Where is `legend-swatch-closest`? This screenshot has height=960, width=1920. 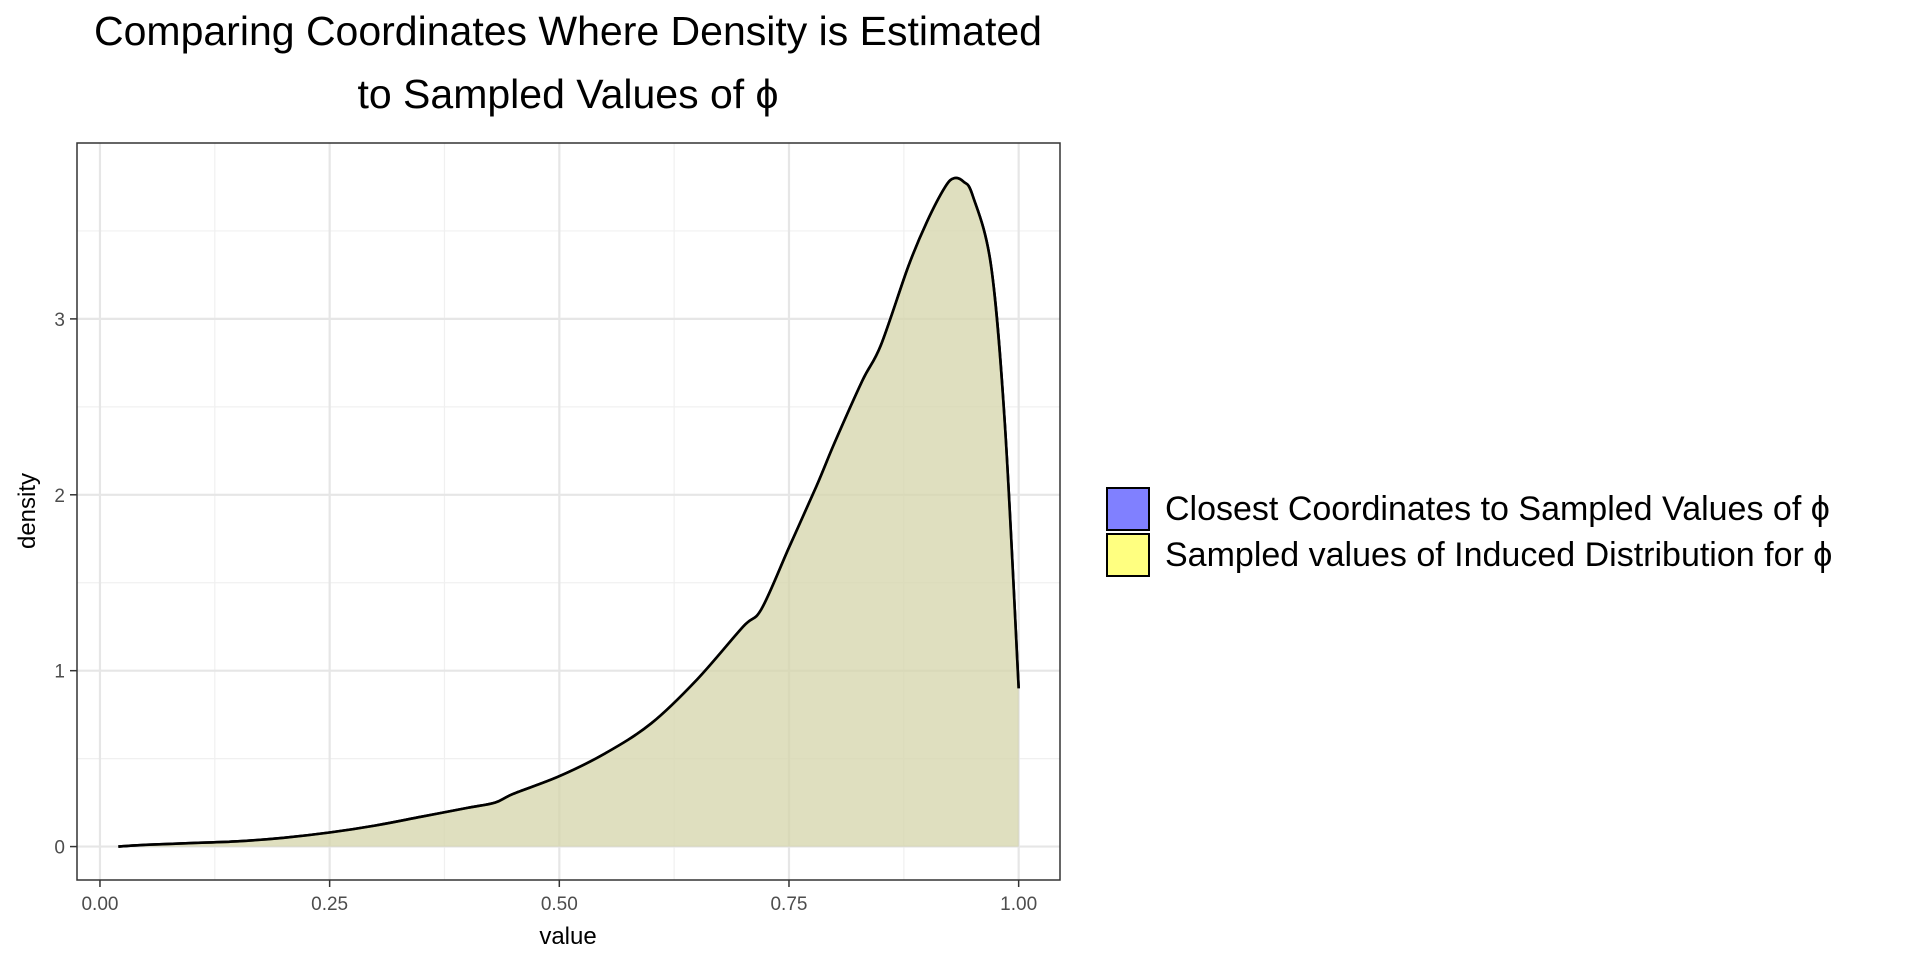 legend-swatch-closest is located at coordinates (1128, 509).